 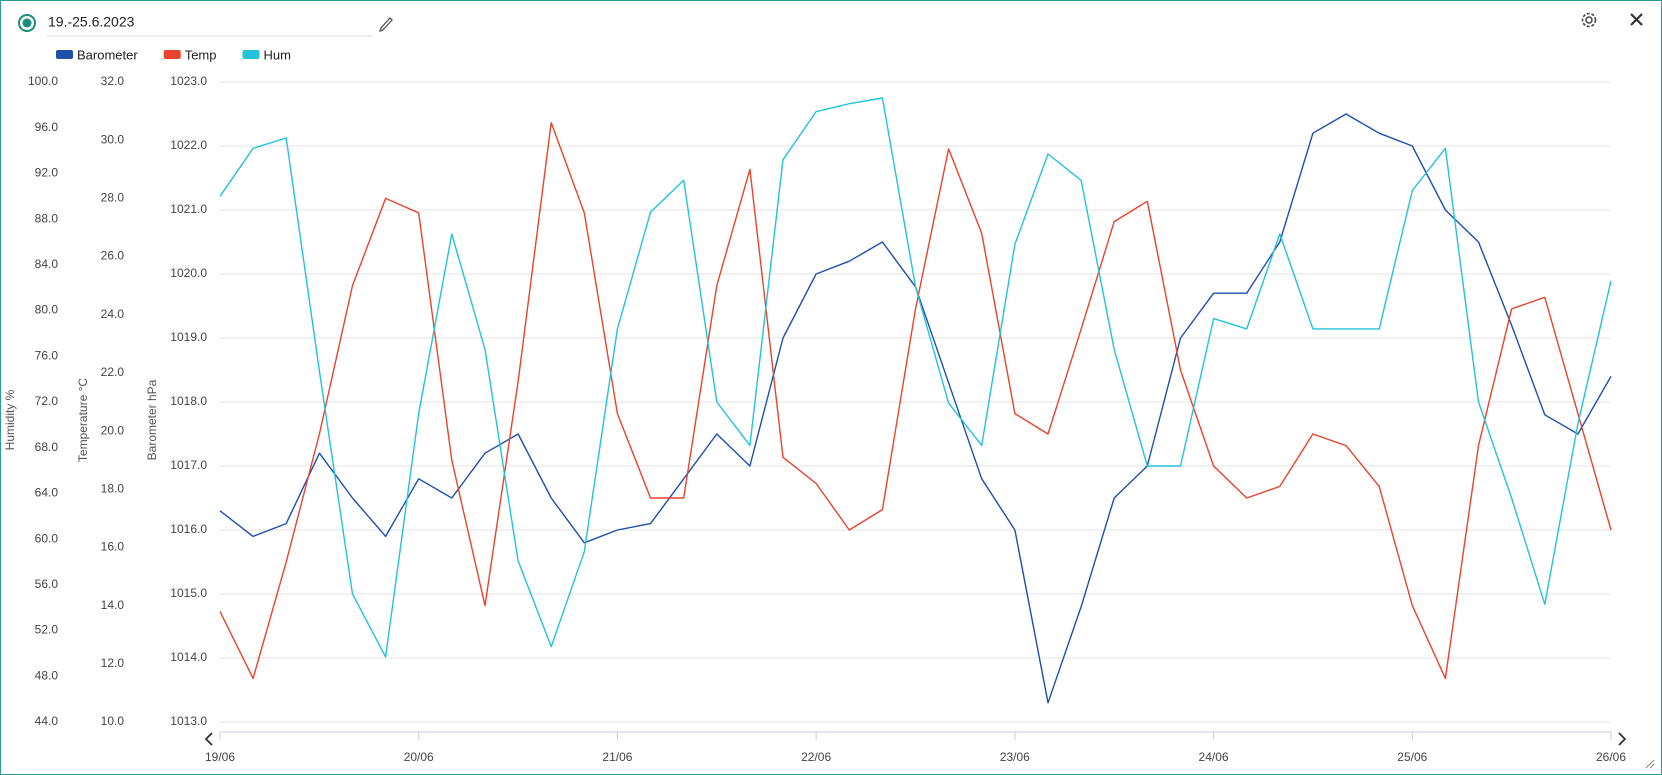 What do you see at coordinates (220, 757) in the screenshot?
I see `x-tick-label: 19/06` at bounding box center [220, 757].